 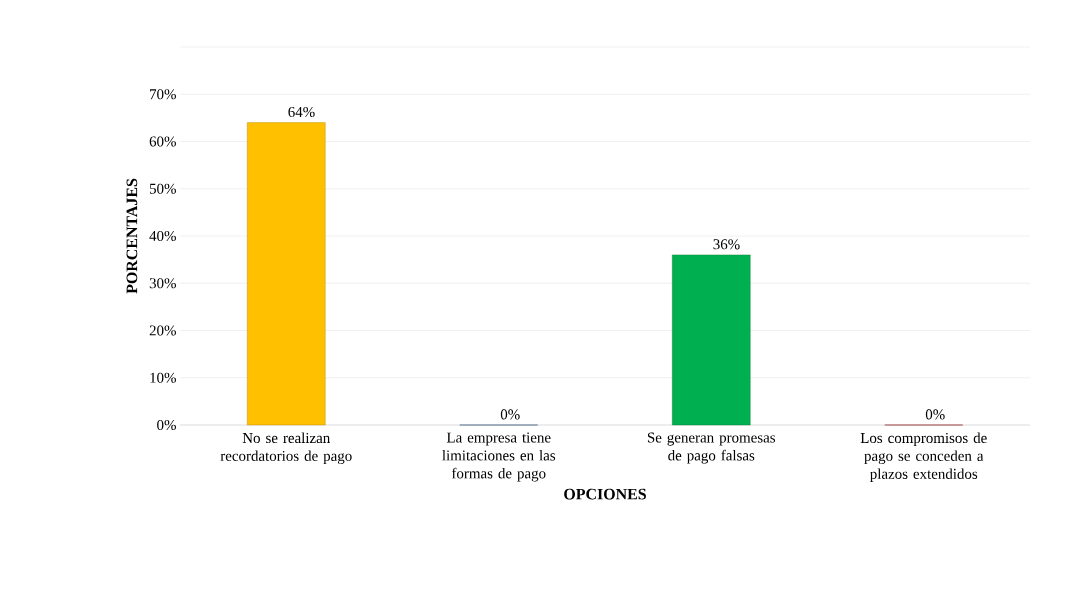 I want to click on y-tick-label: 10%, so click(x=163, y=377).